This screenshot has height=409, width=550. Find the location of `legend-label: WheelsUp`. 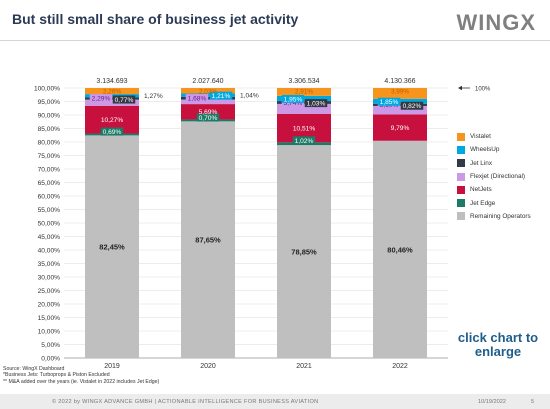

legend-label: WheelsUp is located at coordinates (485, 150).